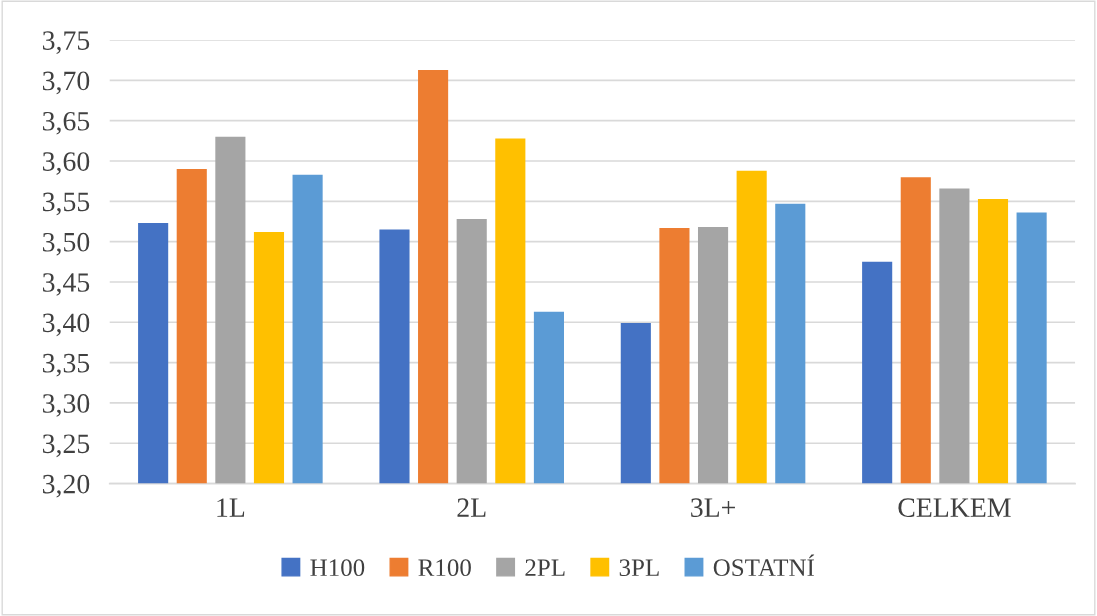 The width and height of the screenshot is (1097, 616). I want to click on legend-label: OSTATNÍ, so click(764, 565).